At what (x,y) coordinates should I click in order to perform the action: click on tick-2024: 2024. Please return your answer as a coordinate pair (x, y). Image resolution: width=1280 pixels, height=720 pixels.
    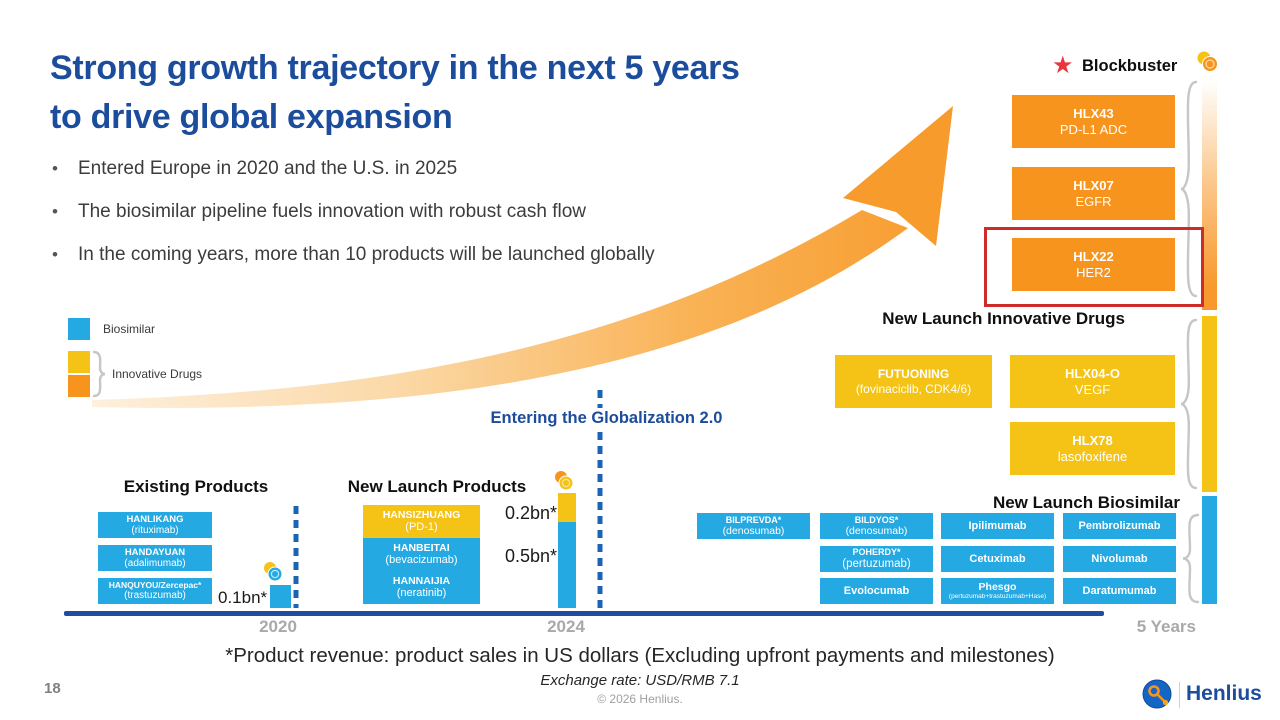
    Looking at the image, I should click on (566, 626).